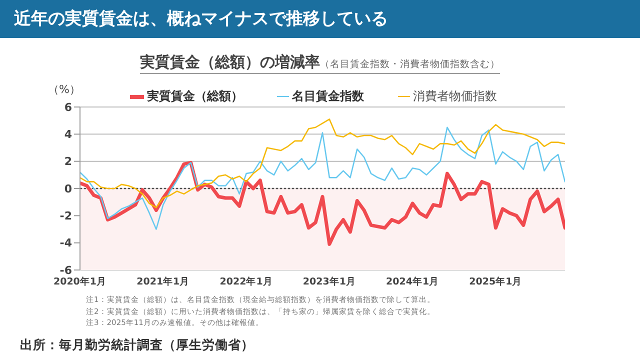 This screenshot has height=360, width=640. I want to click on chart-title: 近年の実質賃金は、概ねマイナスで推移している, so click(320, 19).